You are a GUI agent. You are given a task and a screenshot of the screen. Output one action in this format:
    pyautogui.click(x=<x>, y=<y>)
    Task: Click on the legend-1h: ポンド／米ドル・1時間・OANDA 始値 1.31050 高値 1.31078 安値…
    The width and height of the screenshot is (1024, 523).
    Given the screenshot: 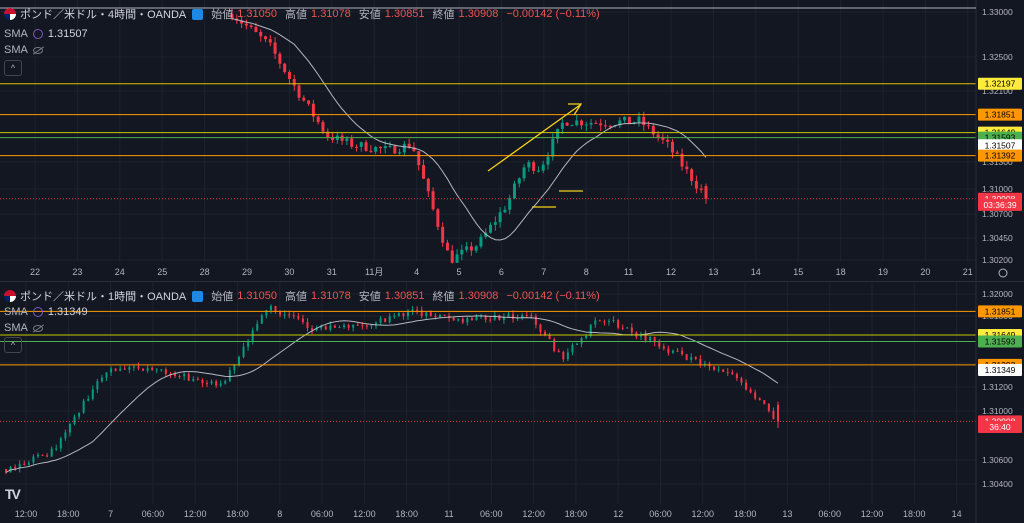 What is the action you would take?
    pyautogui.click(x=304, y=296)
    